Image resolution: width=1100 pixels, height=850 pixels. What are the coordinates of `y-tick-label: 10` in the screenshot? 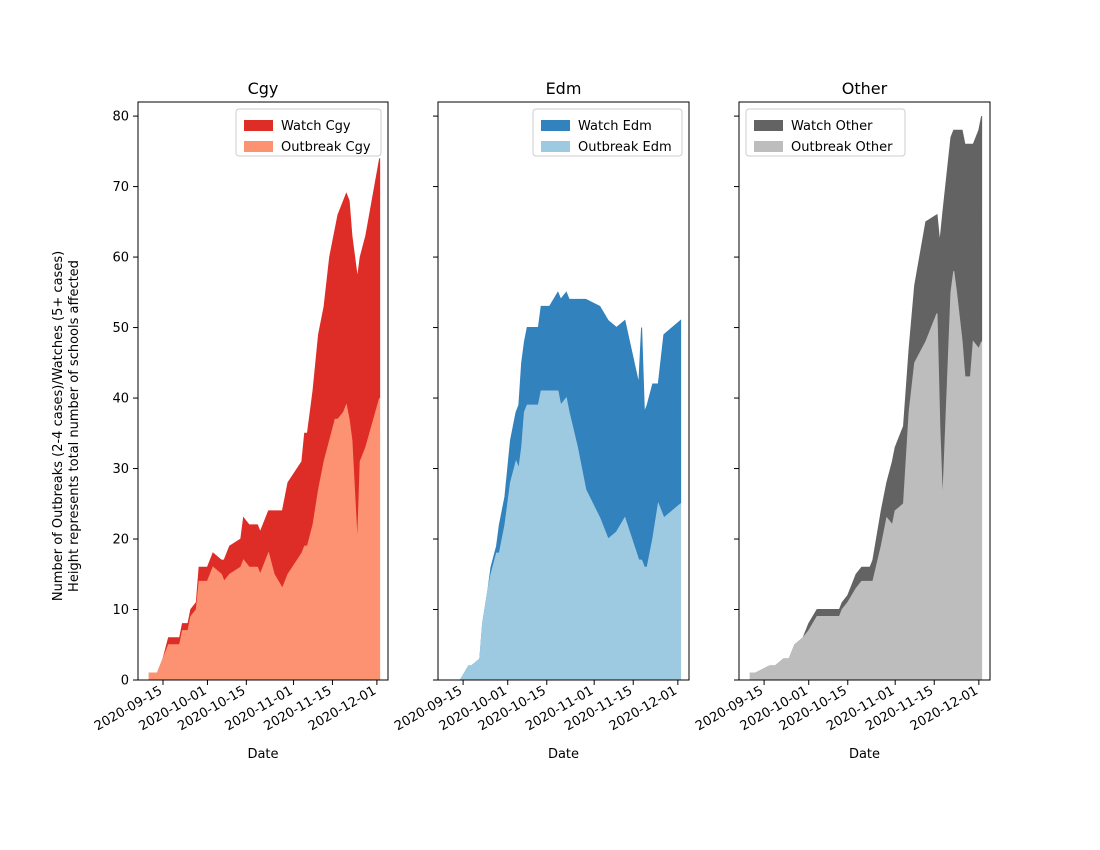 It's located at (120, 610).